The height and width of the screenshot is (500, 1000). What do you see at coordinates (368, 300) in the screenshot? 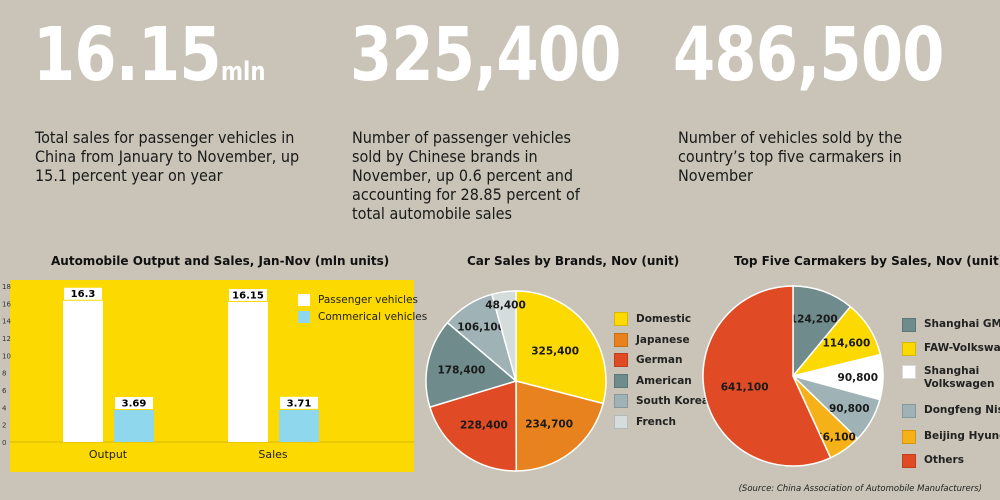
I see `legend-label: Passenger vehicles` at bounding box center [368, 300].